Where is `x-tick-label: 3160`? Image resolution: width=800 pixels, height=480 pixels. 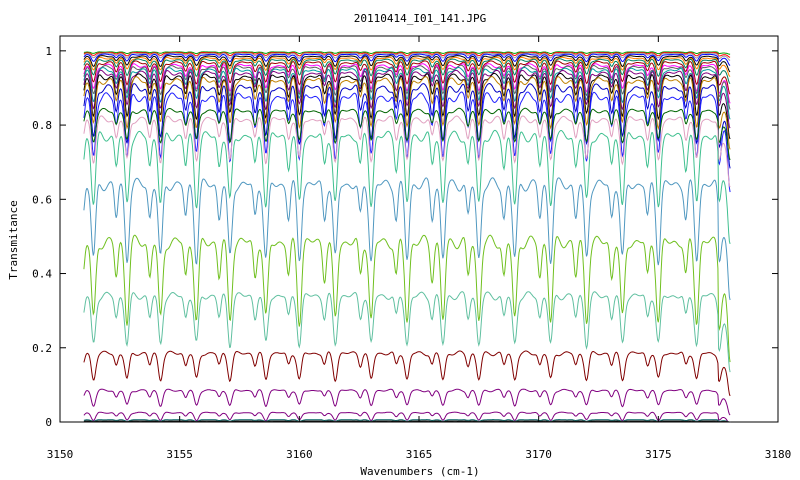 x-tick-label: 3160 is located at coordinates (299, 454).